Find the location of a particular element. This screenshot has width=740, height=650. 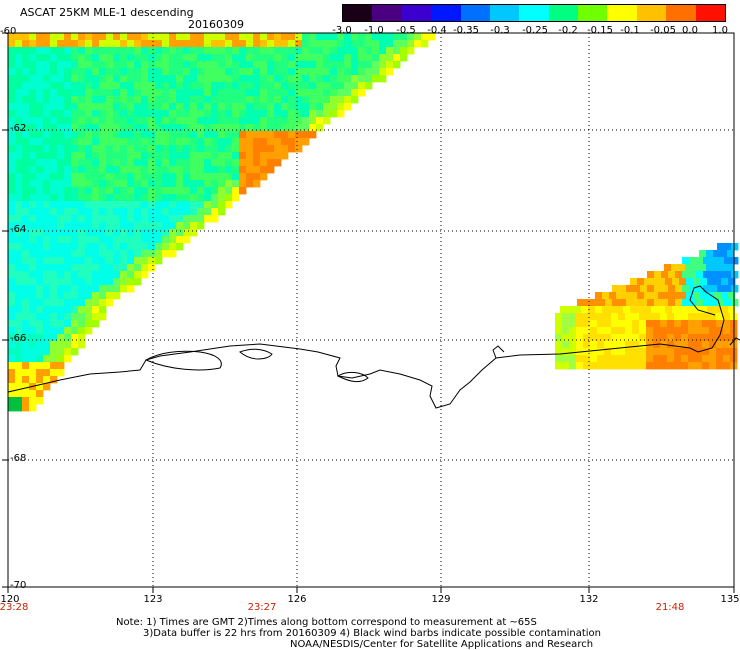

color-scale-label: -0.1 is located at coordinates (630, 30).